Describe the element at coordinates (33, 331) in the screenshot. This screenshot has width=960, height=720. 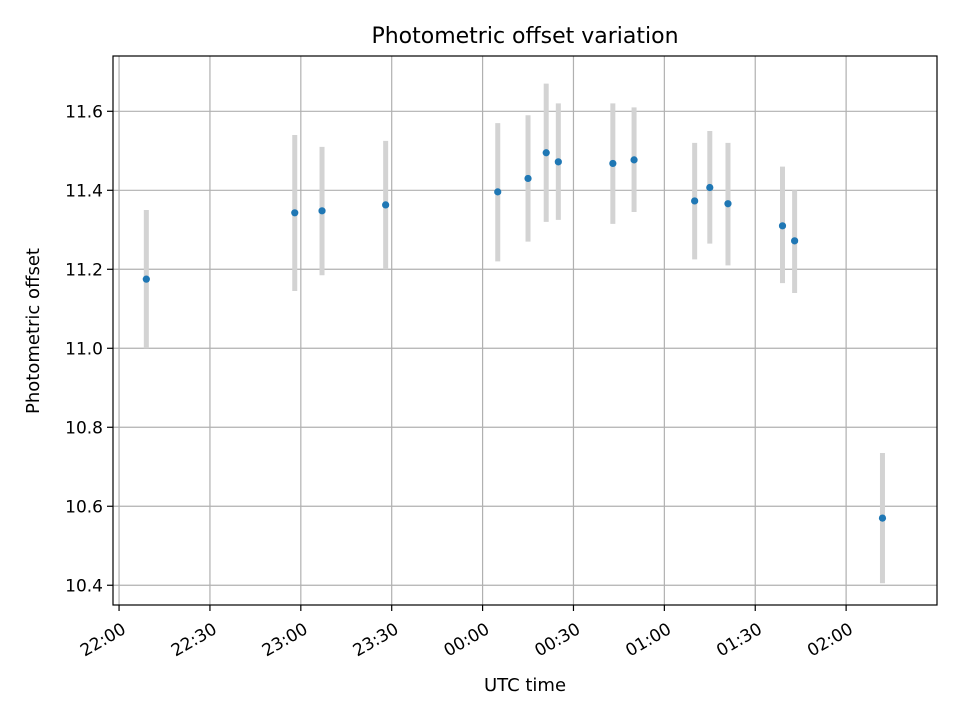
I see `y-axis-label: Photometric offset` at that location.